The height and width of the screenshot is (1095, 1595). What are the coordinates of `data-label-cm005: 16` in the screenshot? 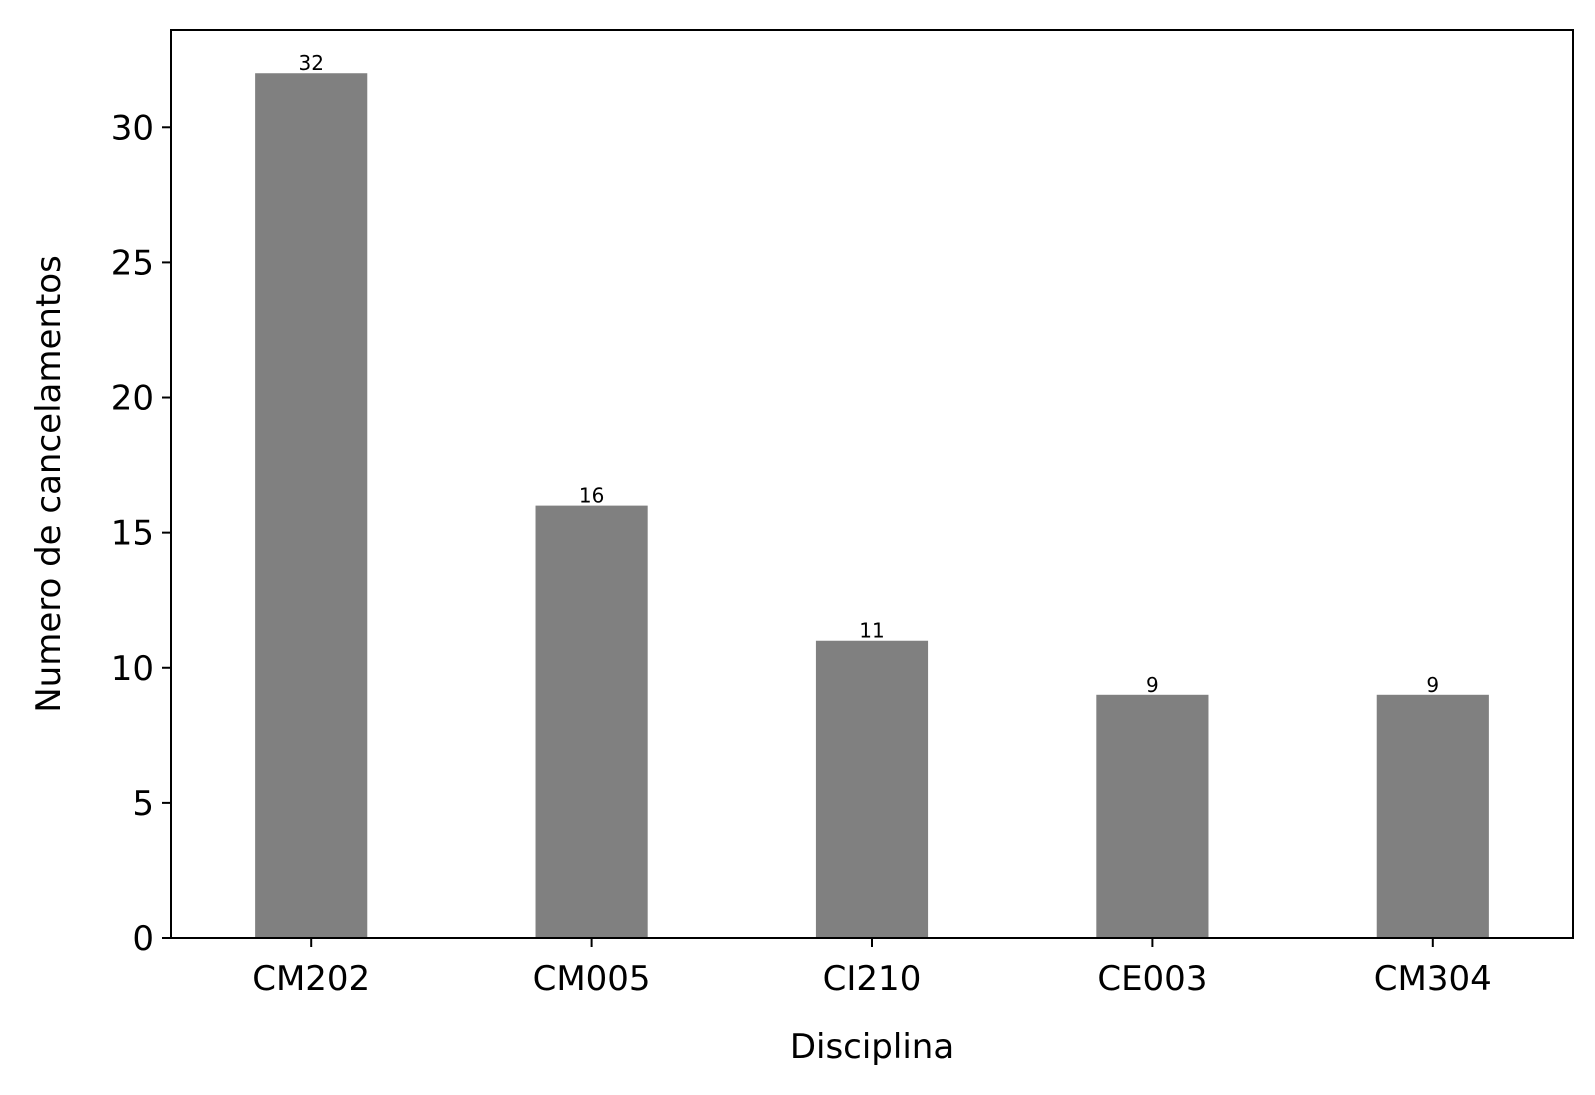 It's located at (591, 496).